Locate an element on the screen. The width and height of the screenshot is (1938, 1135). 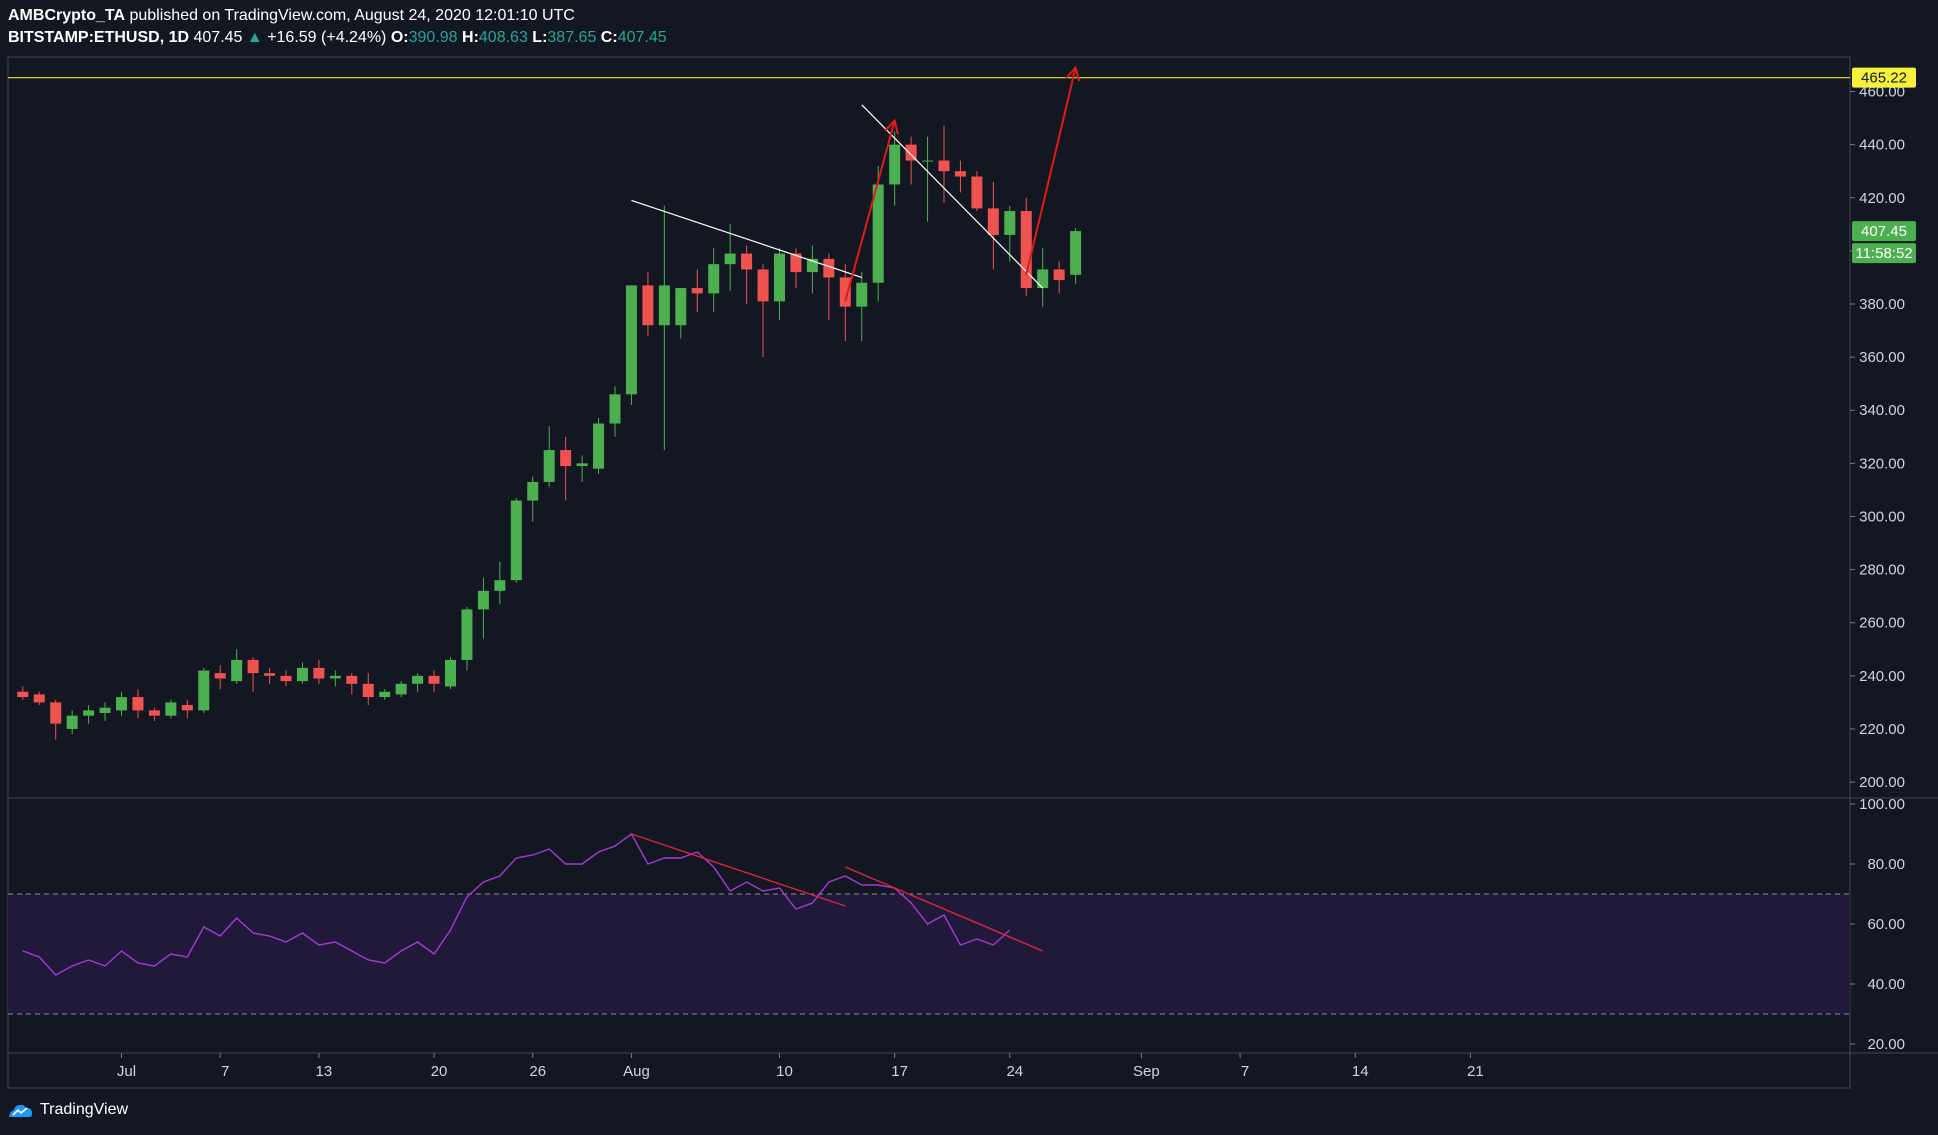
arrow-shaft is located at coordinates (1051, 171).